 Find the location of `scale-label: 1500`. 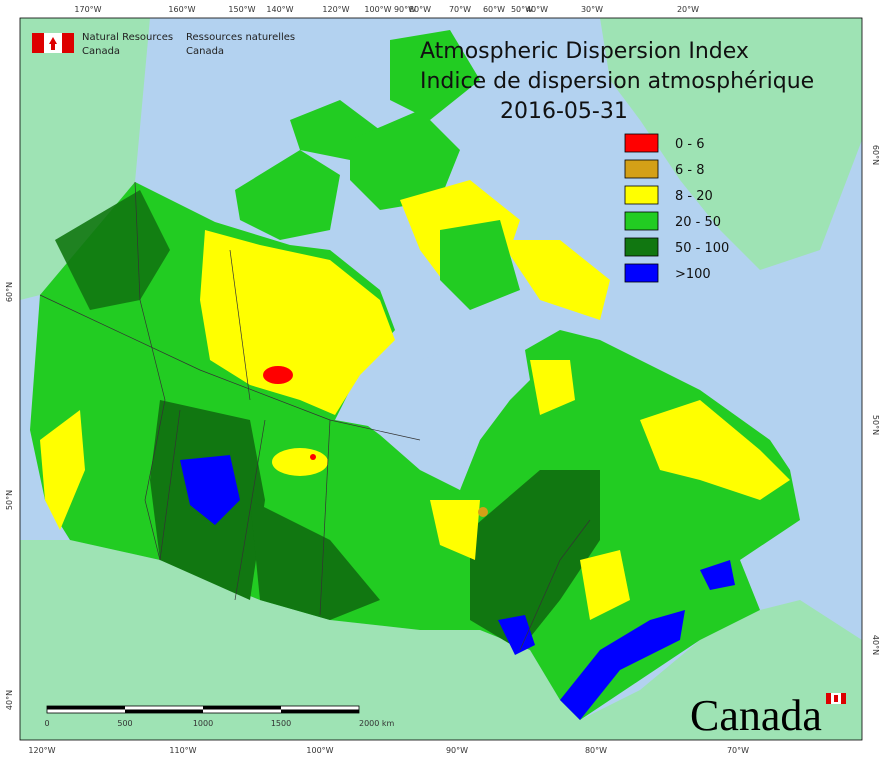

scale-label: 1500 is located at coordinates (281, 723).